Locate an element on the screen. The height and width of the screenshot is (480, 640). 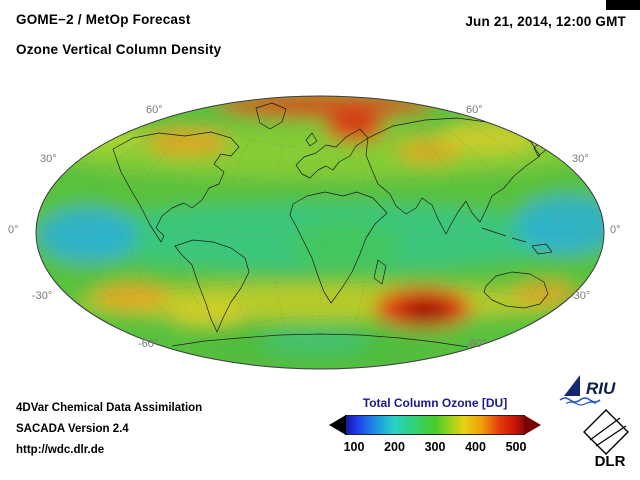
riu-logo-text: RIU is located at coordinates (601, 388).